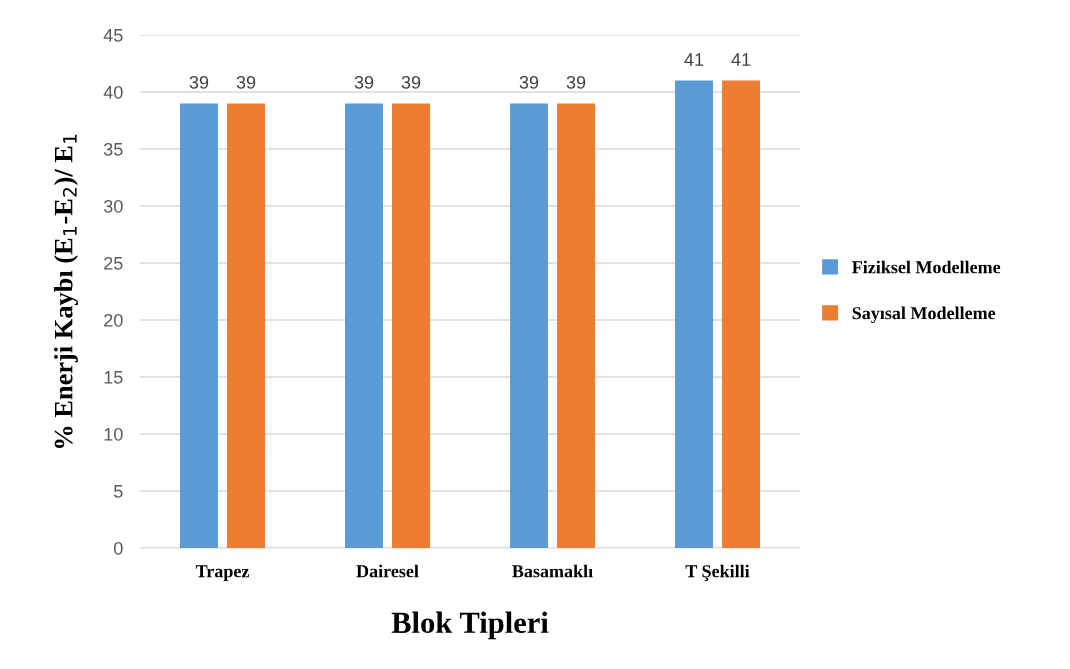  Describe the element at coordinates (470, 625) in the screenshot. I see `x-axis-title: Blok Tipleri` at that location.